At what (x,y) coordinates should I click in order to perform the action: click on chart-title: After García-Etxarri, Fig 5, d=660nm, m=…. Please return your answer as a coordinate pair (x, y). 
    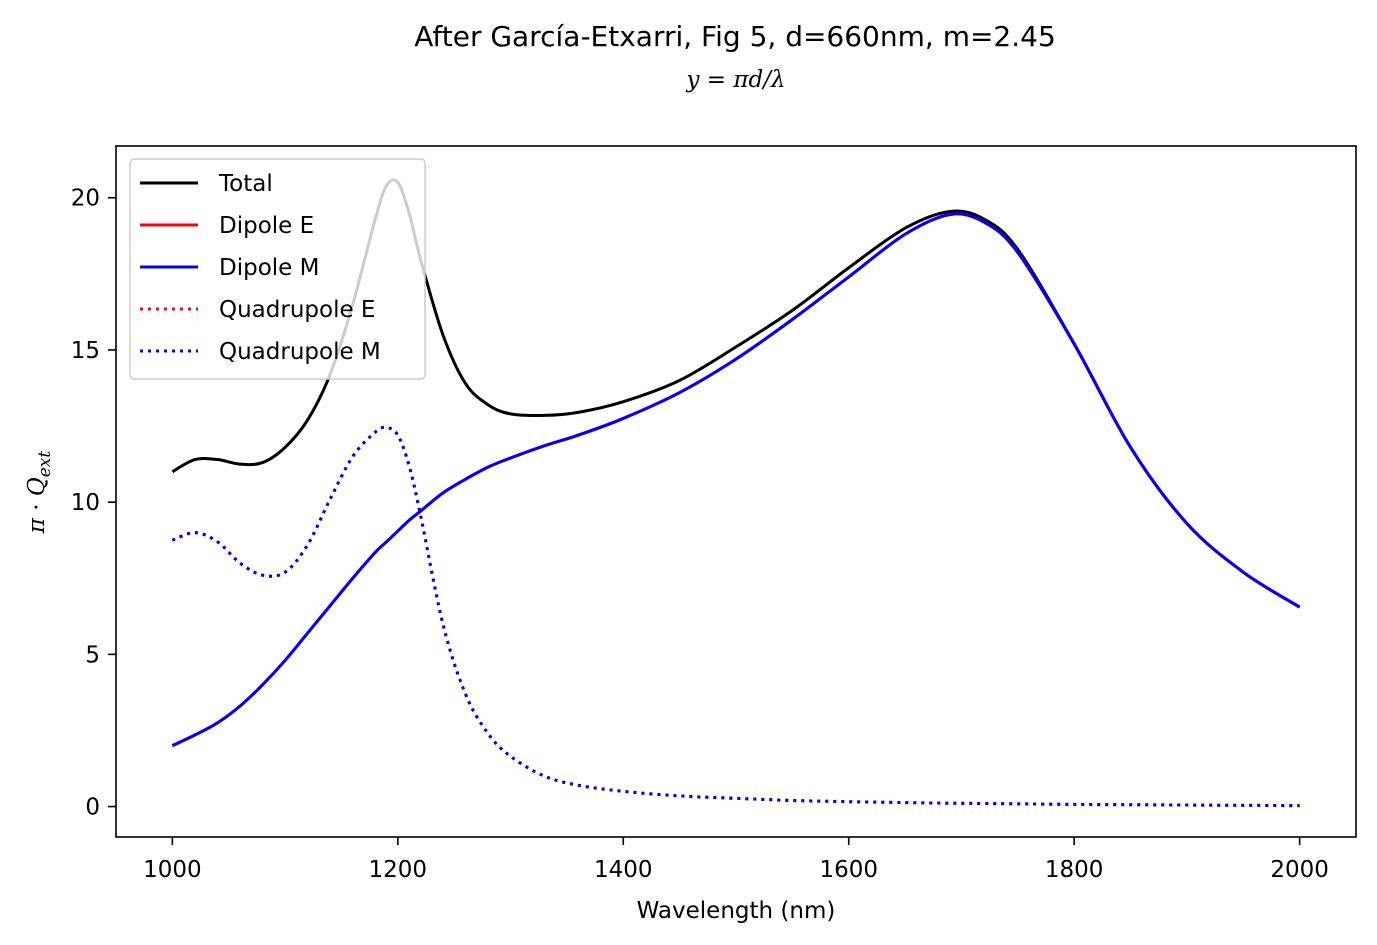
    Looking at the image, I should click on (735, 36).